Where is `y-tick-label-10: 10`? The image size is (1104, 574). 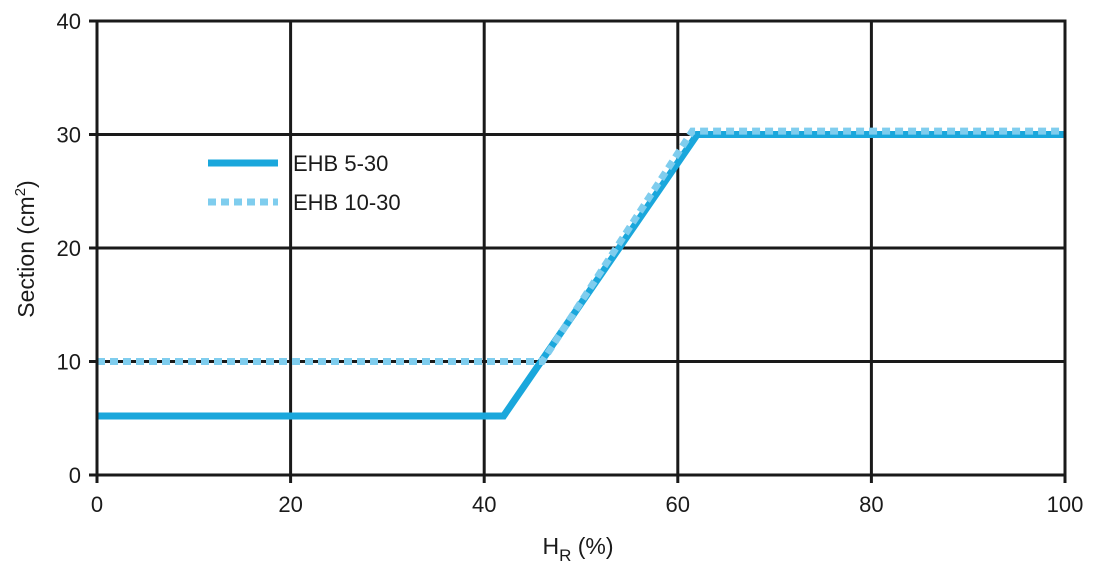 y-tick-label-10: 10 is located at coordinates (69, 362).